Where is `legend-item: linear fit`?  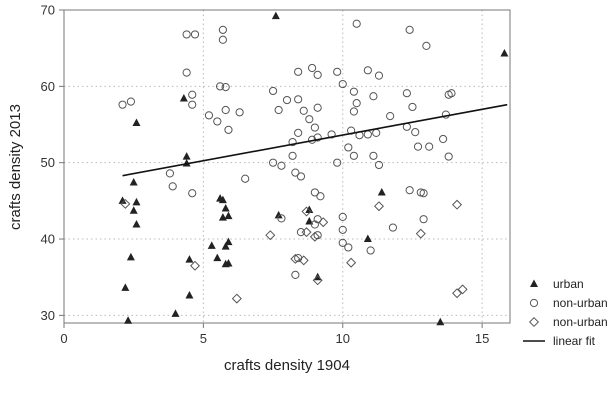
legend-item: linear fit is located at coordinates (559, 341).